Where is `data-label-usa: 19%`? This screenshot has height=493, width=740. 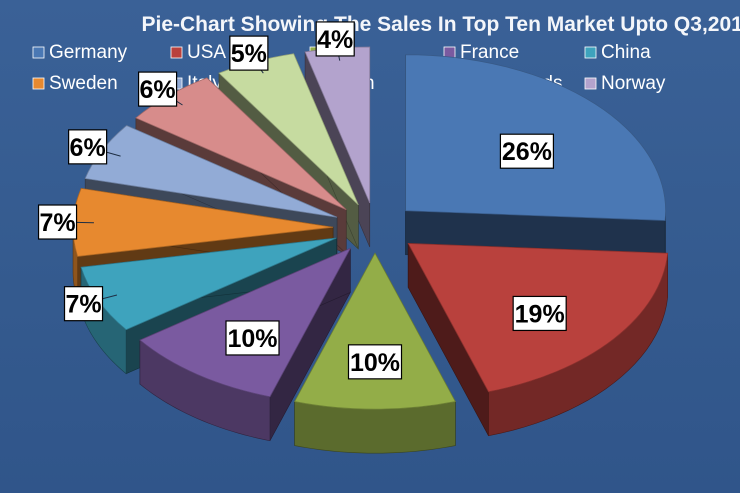
data-label-usa: 19% is located at coordinates (539, 313).